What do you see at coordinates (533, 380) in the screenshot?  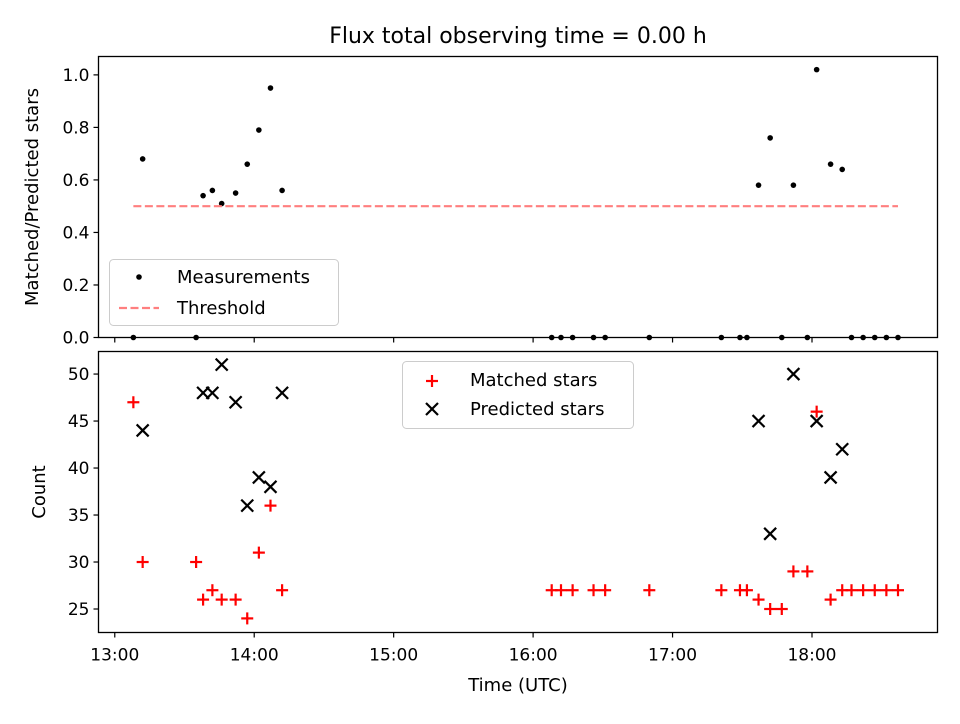 I see `legend-matched-label: Matched stars` at bounding box center [533, 380].